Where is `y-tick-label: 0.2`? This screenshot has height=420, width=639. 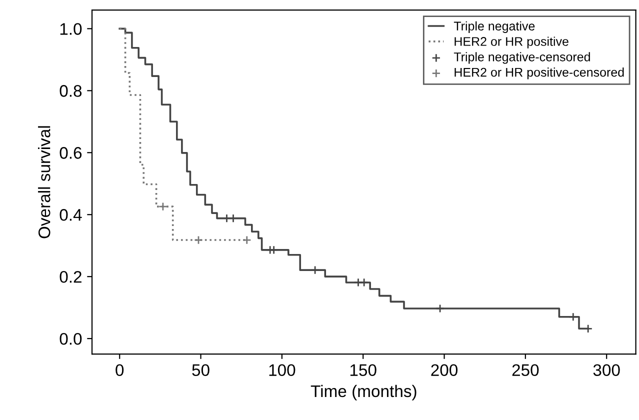
y-tick-label: 0.2 is located at coordinates (71, 276).